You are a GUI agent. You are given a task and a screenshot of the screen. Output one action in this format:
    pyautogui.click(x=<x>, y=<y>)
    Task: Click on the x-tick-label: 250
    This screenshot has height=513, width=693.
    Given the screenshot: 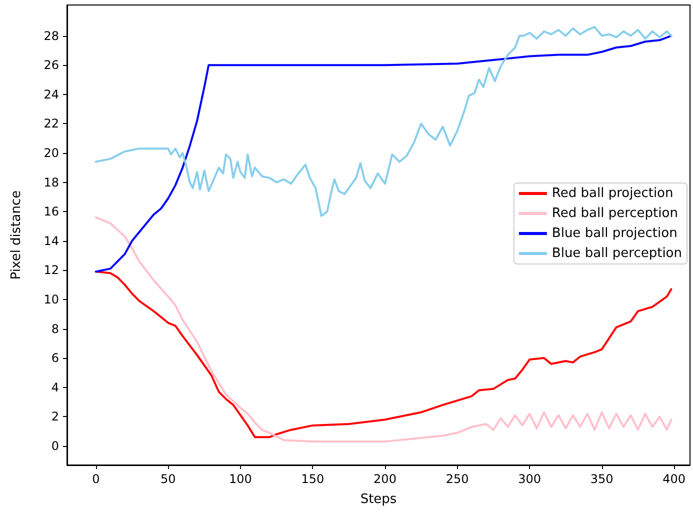 What is the action you would take?
    pyautogui.click(x=457, y=479)
    